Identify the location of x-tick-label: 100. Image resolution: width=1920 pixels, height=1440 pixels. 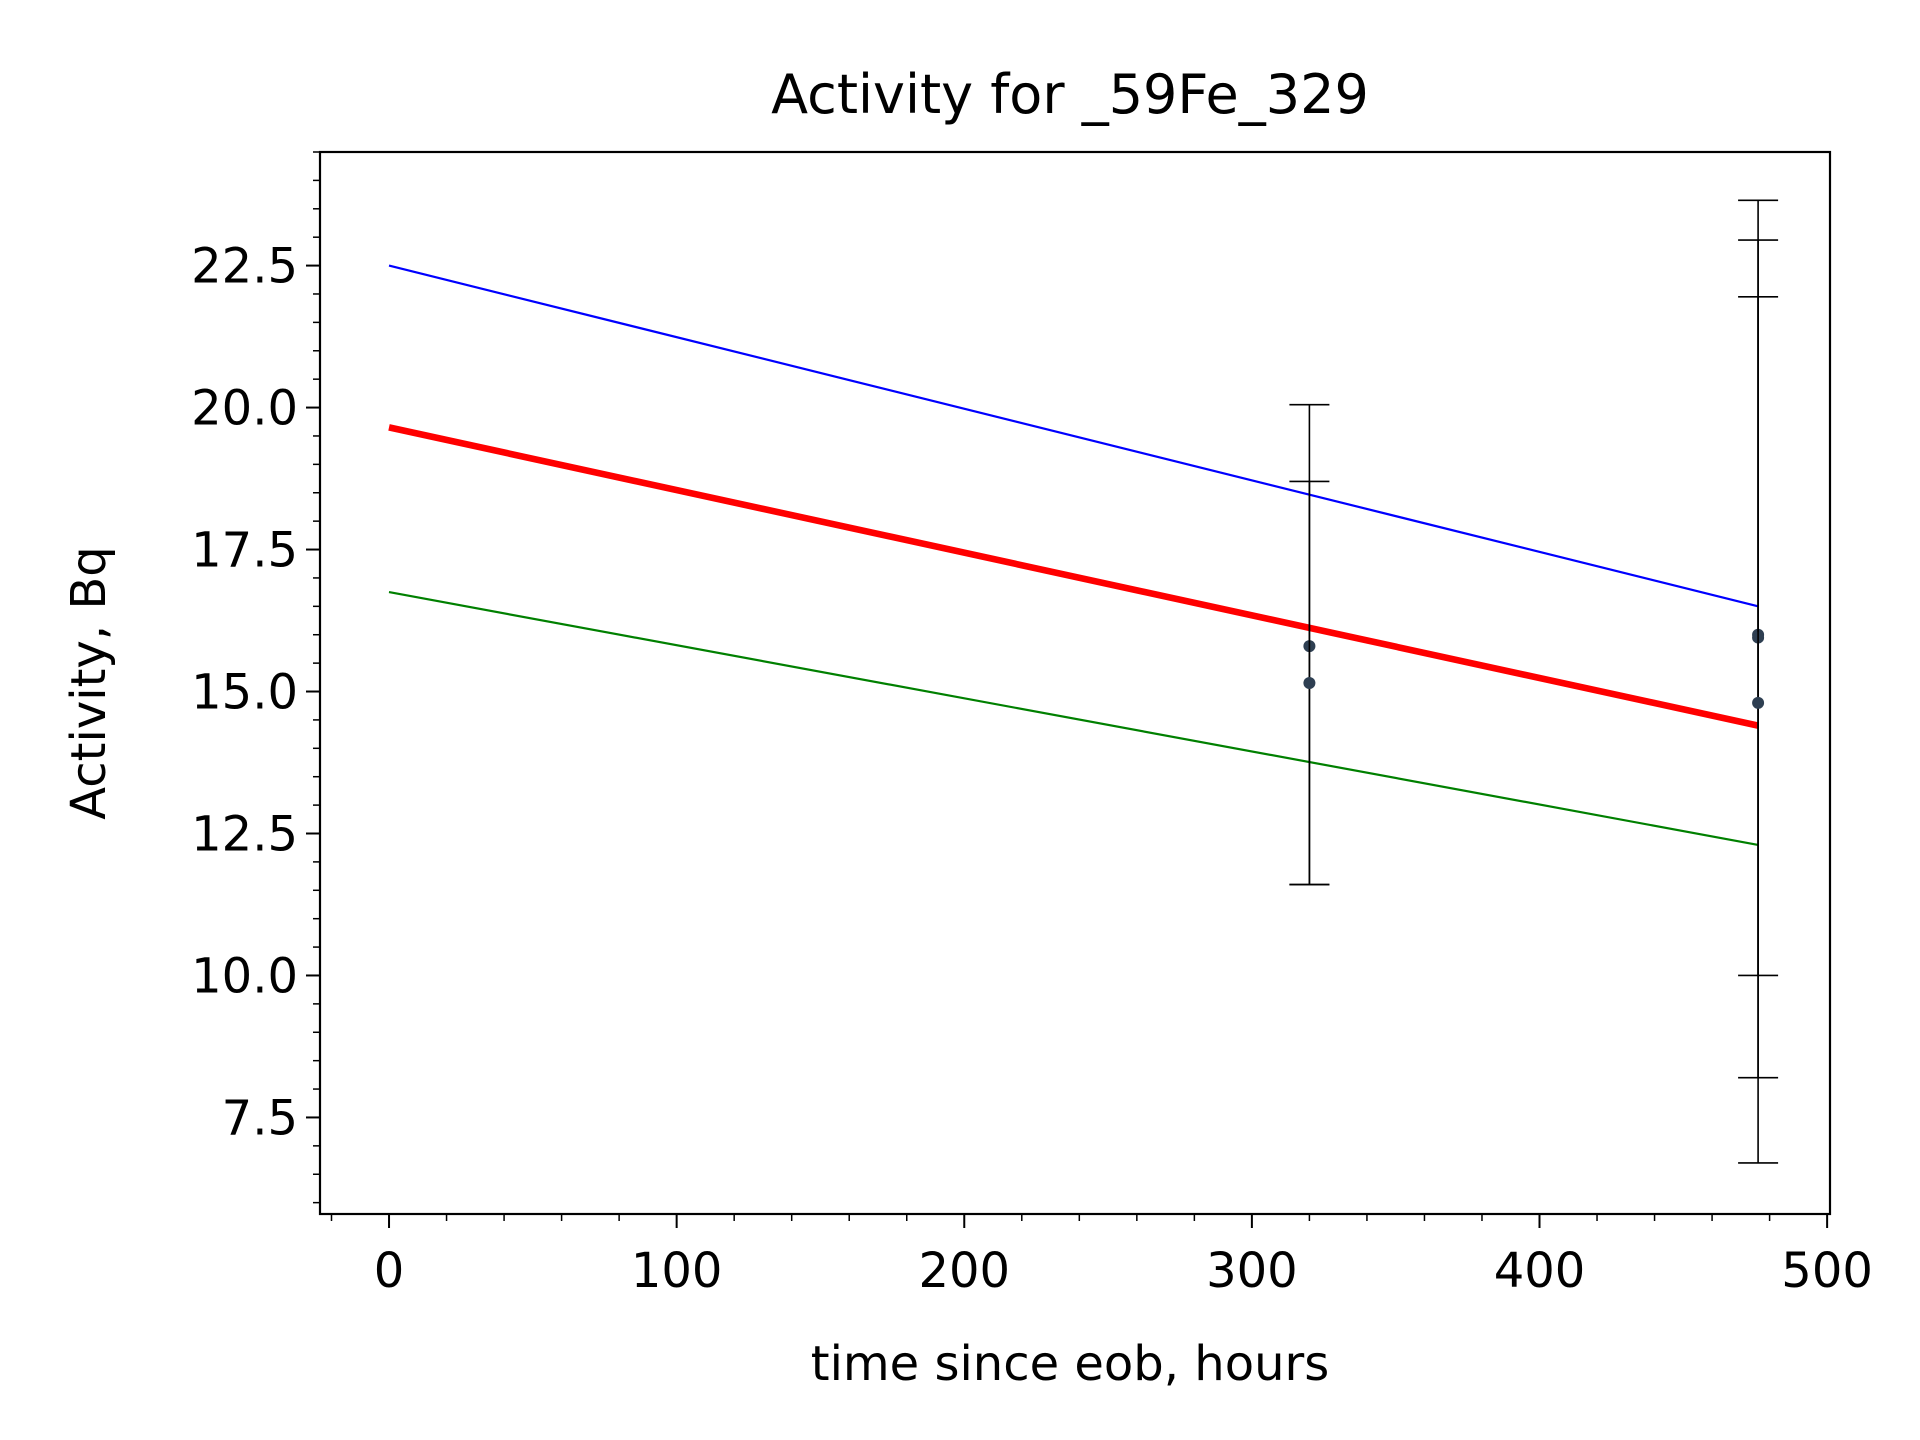
(677, 1271).